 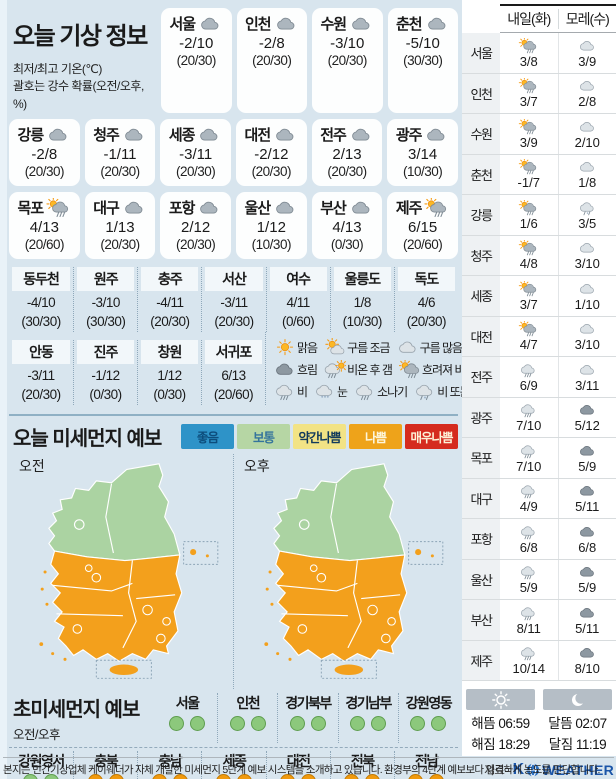 I want to click on korea-map-morning, so click(x=121, y=574).